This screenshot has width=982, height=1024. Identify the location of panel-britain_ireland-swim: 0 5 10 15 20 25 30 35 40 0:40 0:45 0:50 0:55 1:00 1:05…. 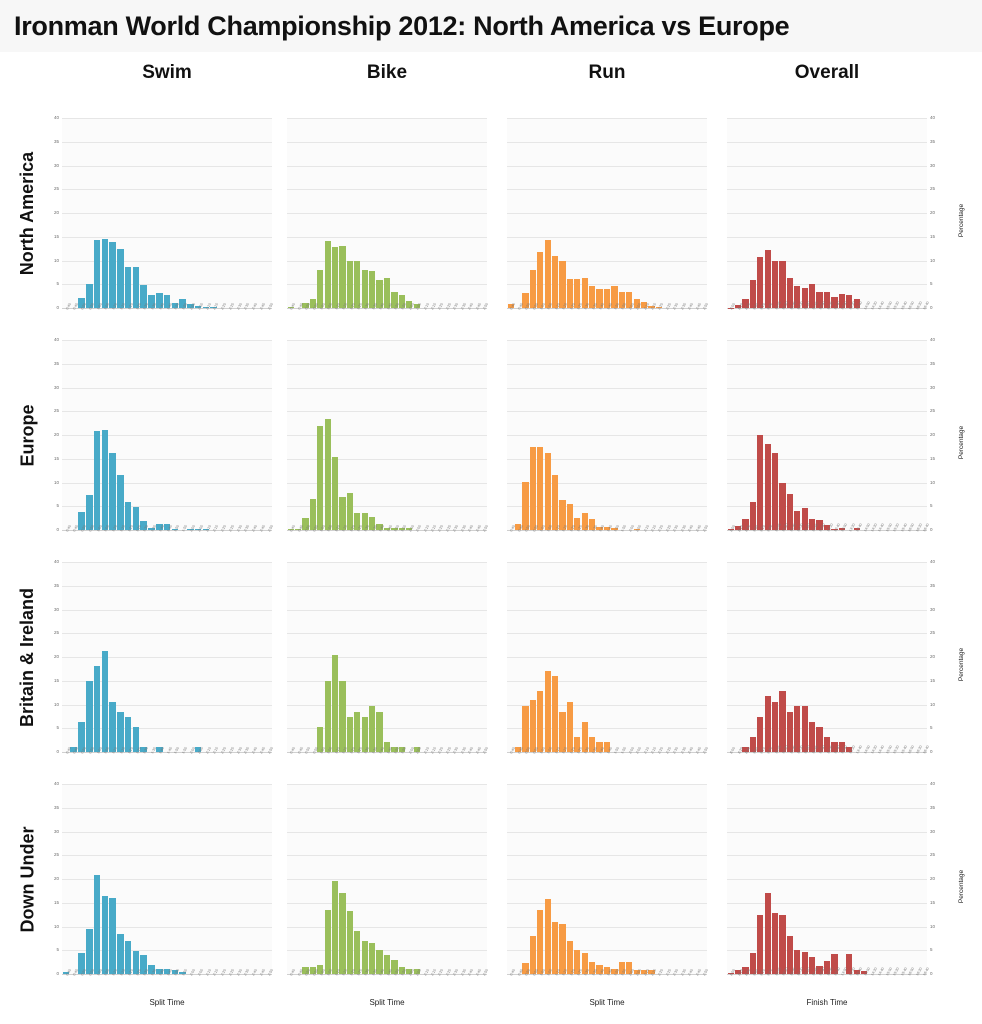
(164, 657).